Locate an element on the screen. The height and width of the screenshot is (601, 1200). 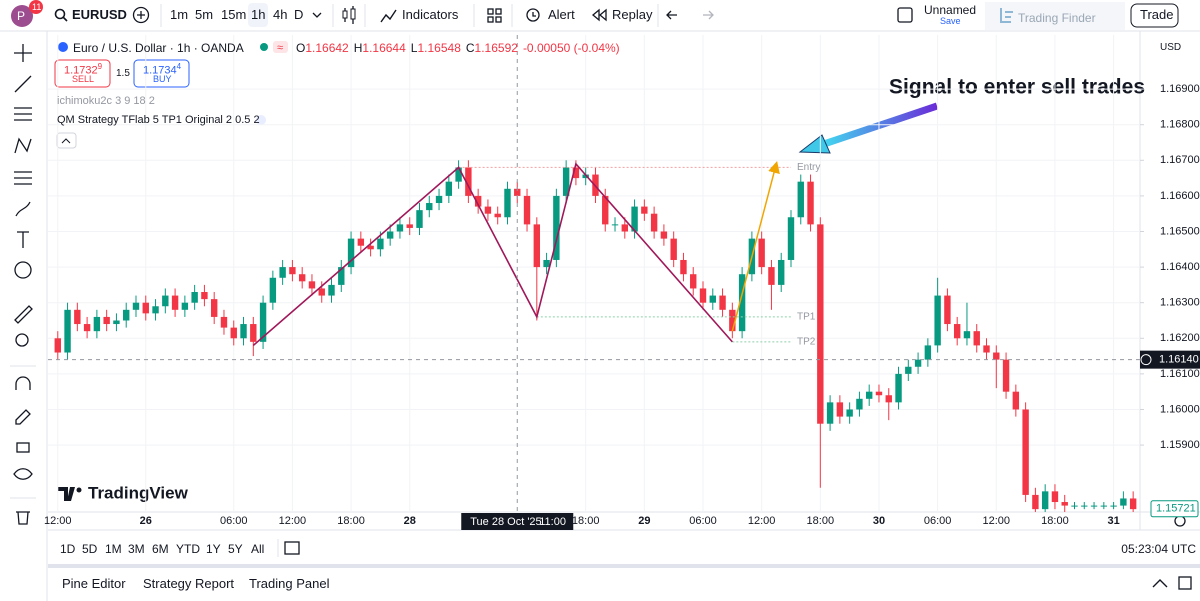
ohlc-change: -0.00050 (-0.04%) is located at coordinates (571, 48).